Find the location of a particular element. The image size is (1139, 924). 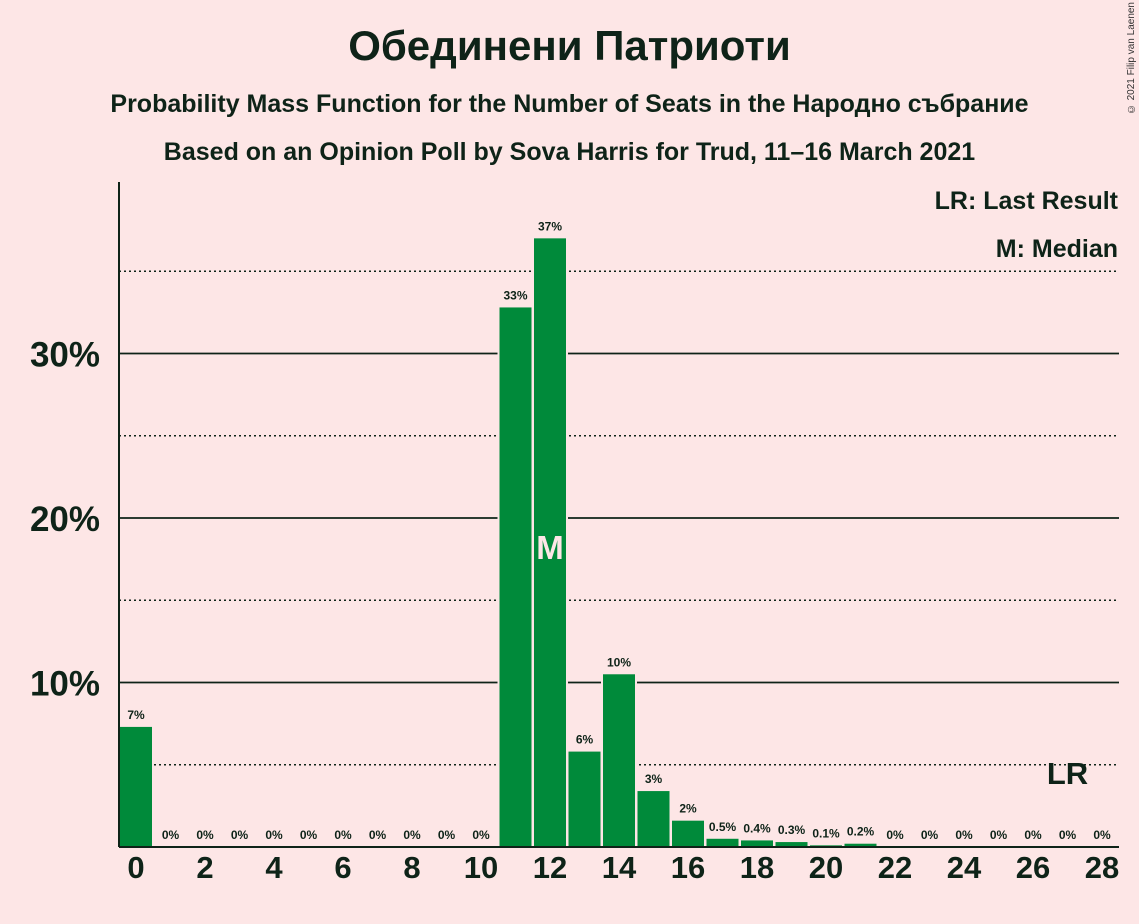

bar-value-label: 33% is located at coordinates (515, 295).